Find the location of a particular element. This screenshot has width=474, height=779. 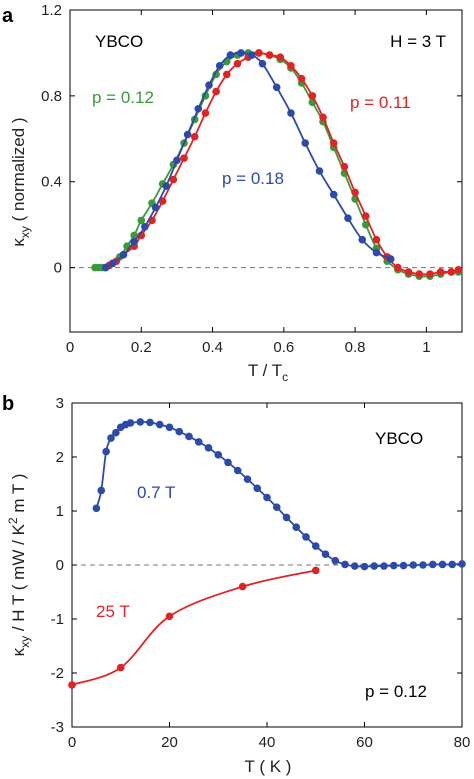

series-label-0-7T: 0.7 T is located at coordinates (156, 492).